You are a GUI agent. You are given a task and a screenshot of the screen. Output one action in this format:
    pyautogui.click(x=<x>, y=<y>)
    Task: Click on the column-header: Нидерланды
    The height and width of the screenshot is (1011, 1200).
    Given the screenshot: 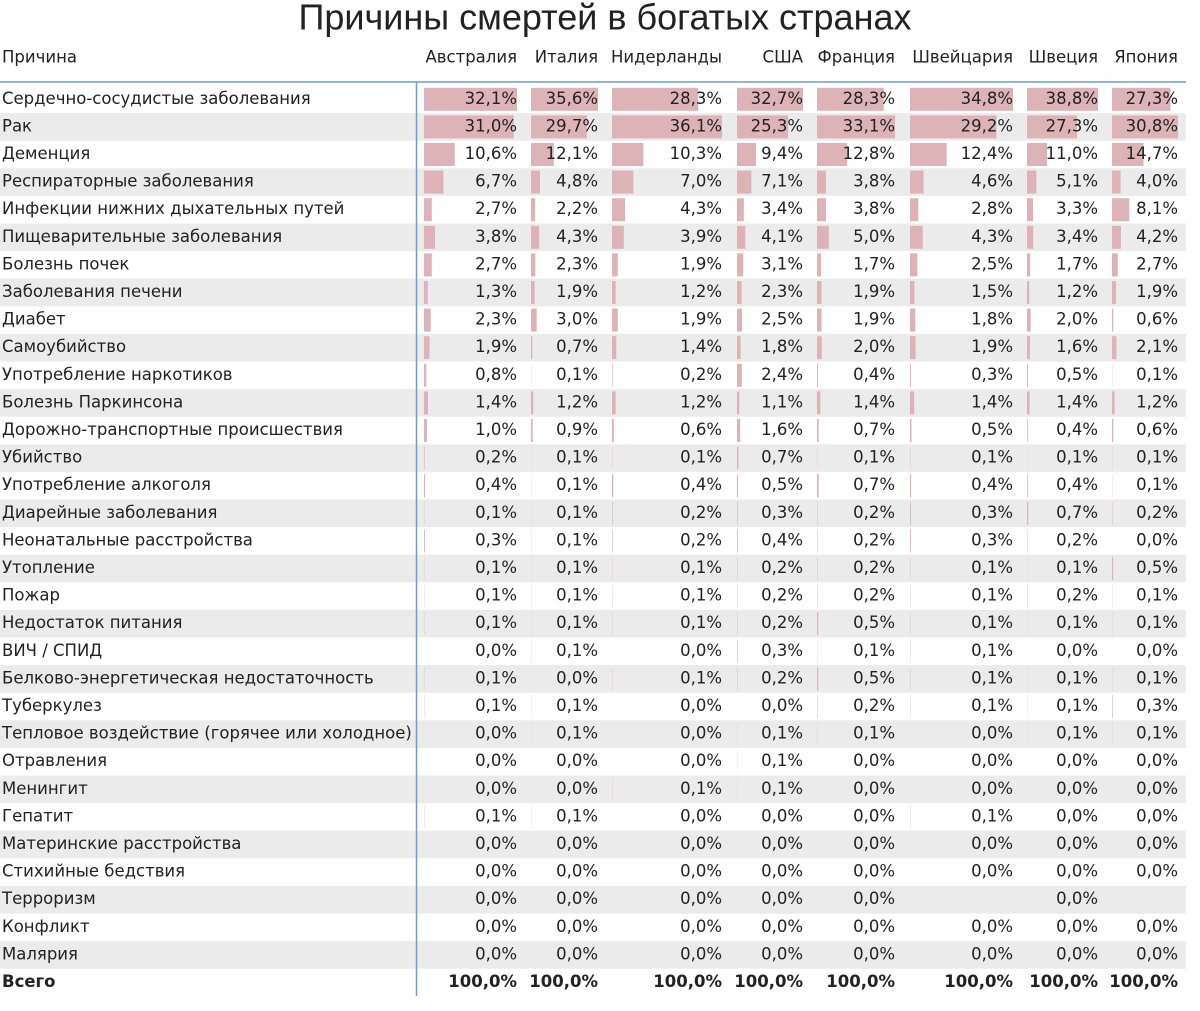 What is the action you would take?
    pyautogui.click(x=666, y=57)
    